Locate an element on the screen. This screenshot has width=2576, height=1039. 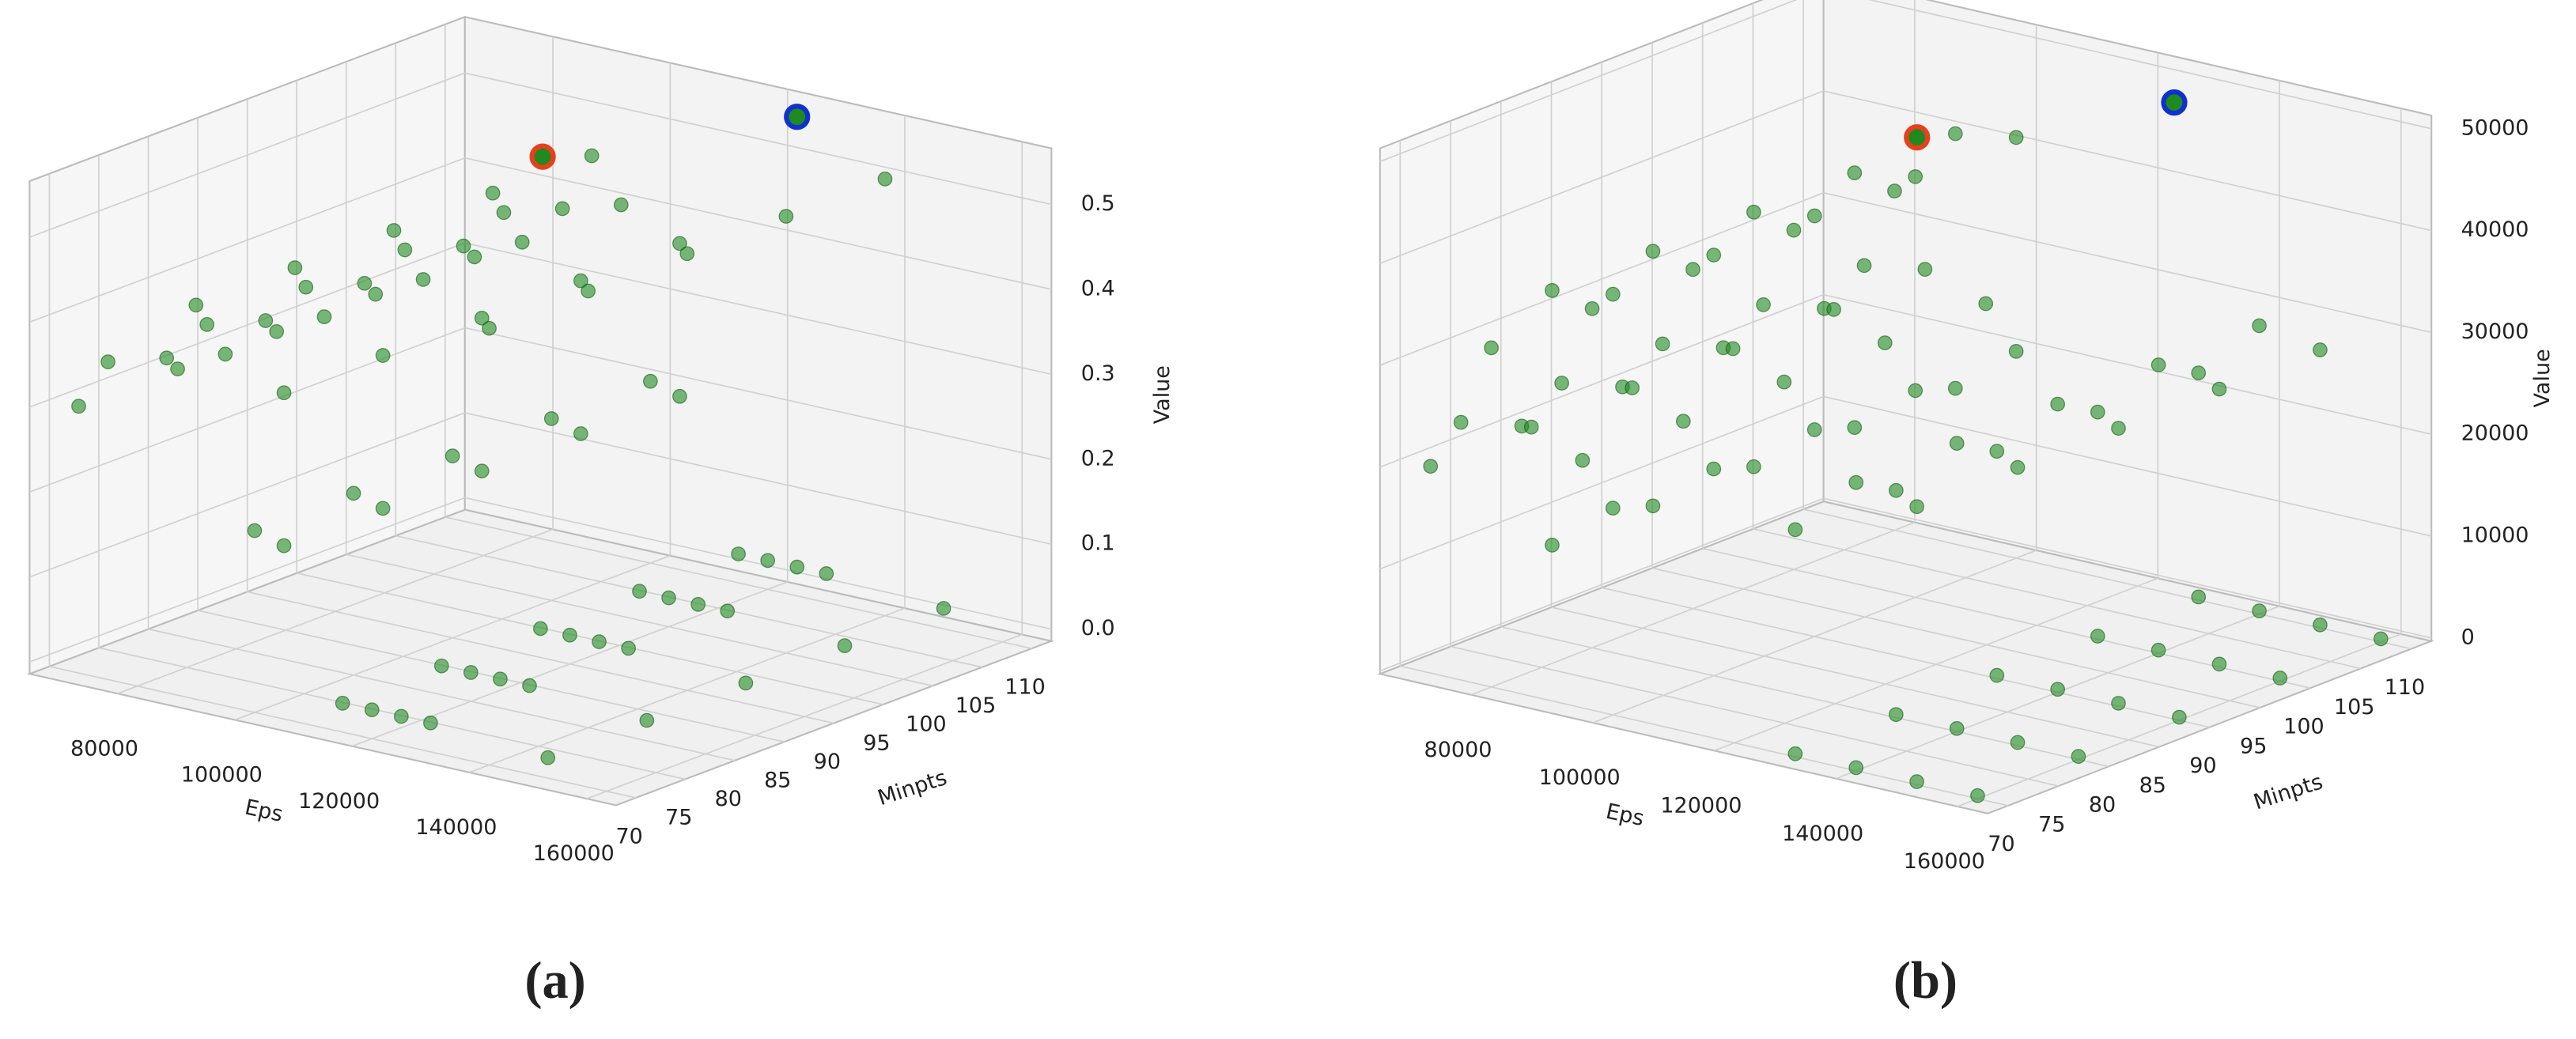
axis-title: Minpts is located at coordinates (913, 787).